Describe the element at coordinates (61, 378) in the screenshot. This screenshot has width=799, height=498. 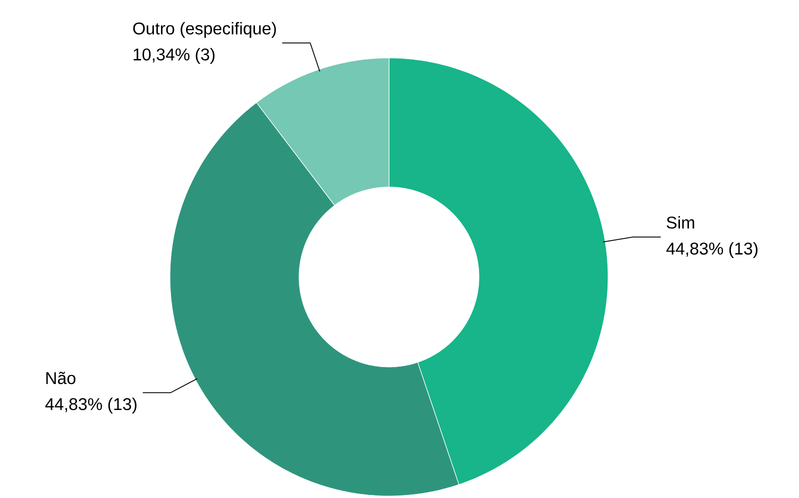
I see `slice-label: Não` at that location.